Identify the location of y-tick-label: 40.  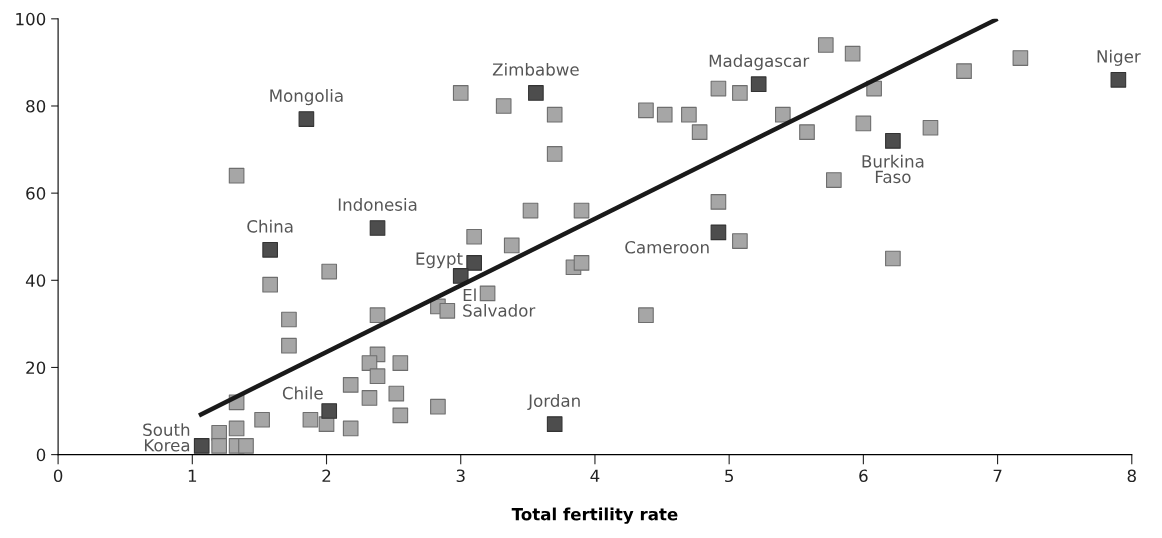
(35, 280).